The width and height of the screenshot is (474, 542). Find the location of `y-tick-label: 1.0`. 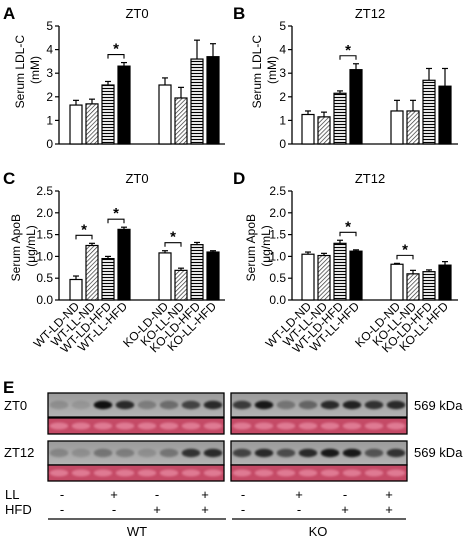

y-tick-label: 1.0 is located at coordinates (277, 256).